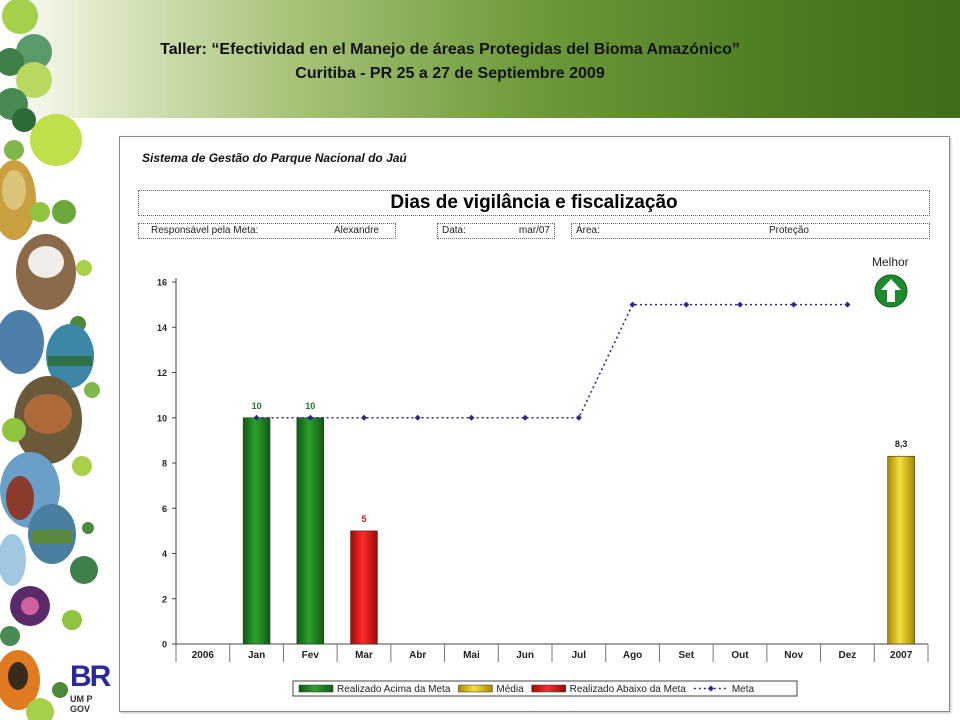  I want to click on data-value: mar/07, so click(534, 230).